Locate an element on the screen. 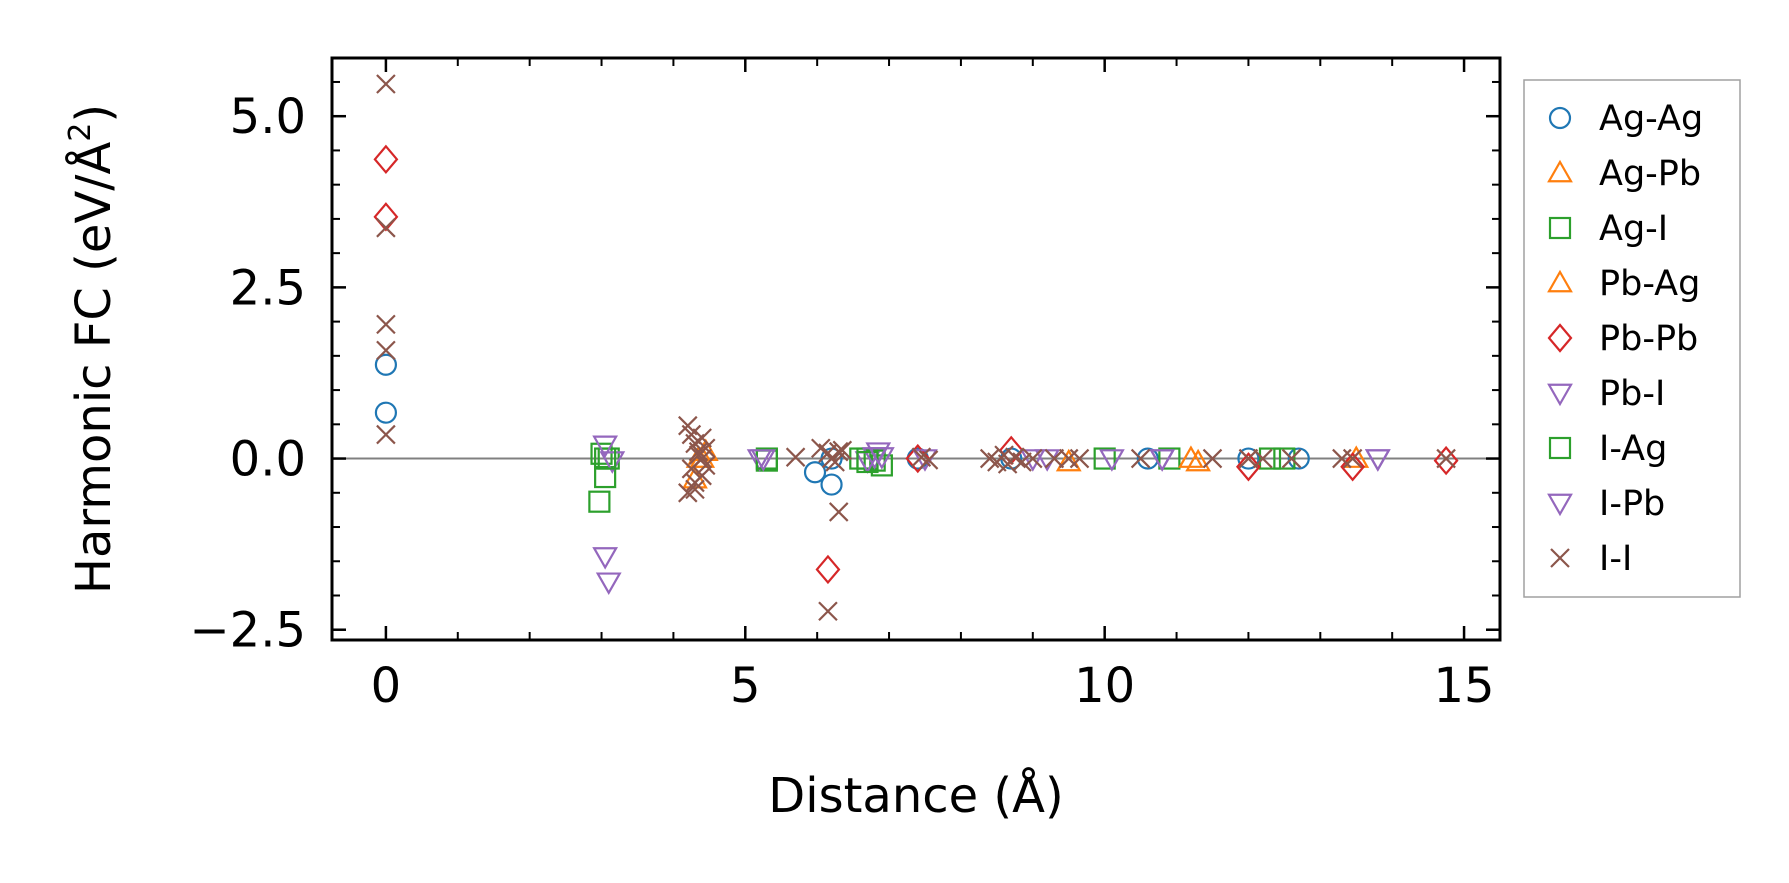 This screenshot has width=1789, height=883. series-I-Pb is located at coordinates (991, 453).